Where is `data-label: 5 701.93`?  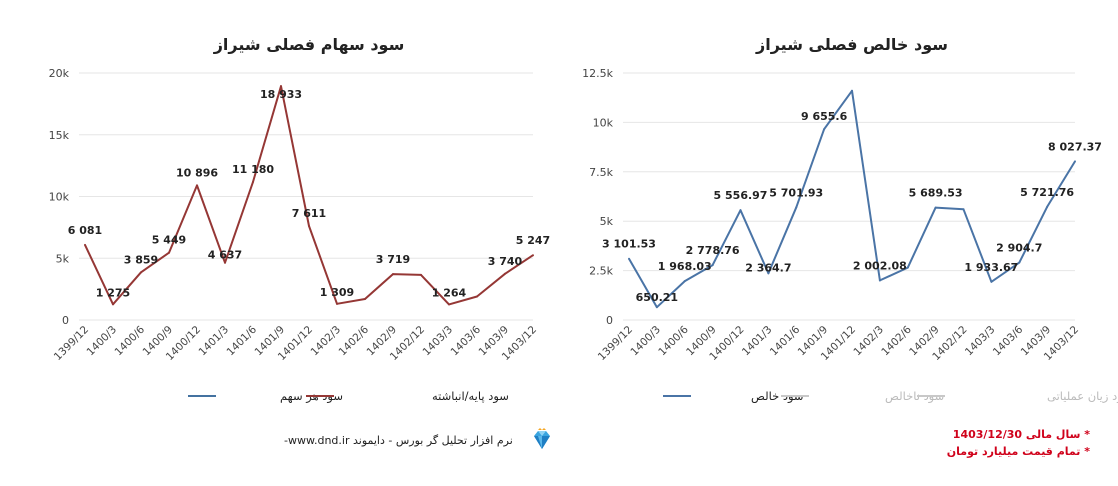 data-label: 5 701.93 is located at coordinates (796, 192).